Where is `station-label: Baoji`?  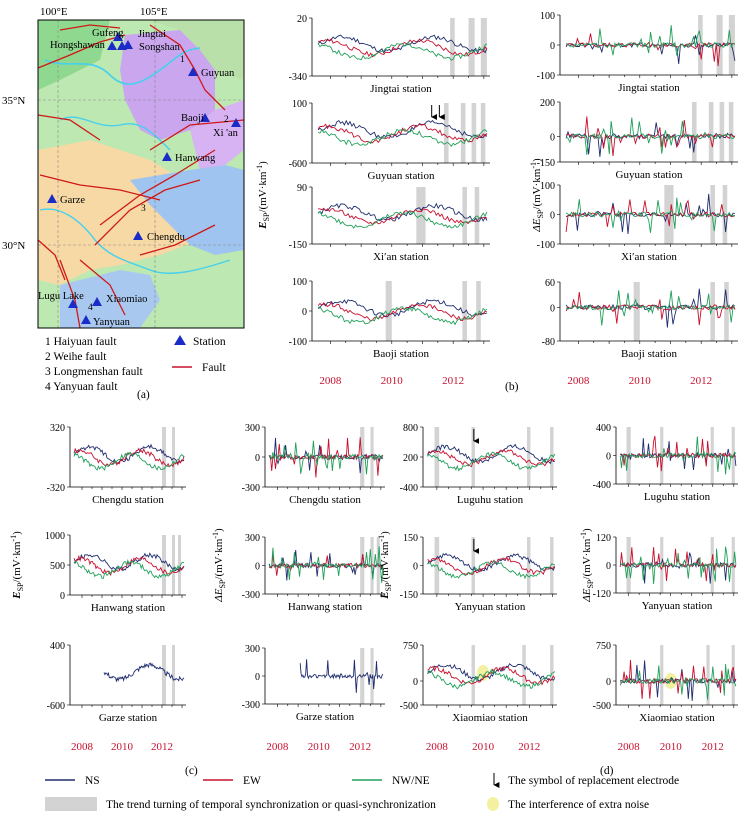 station-label: Baoji is located at coordinates (192, 118).